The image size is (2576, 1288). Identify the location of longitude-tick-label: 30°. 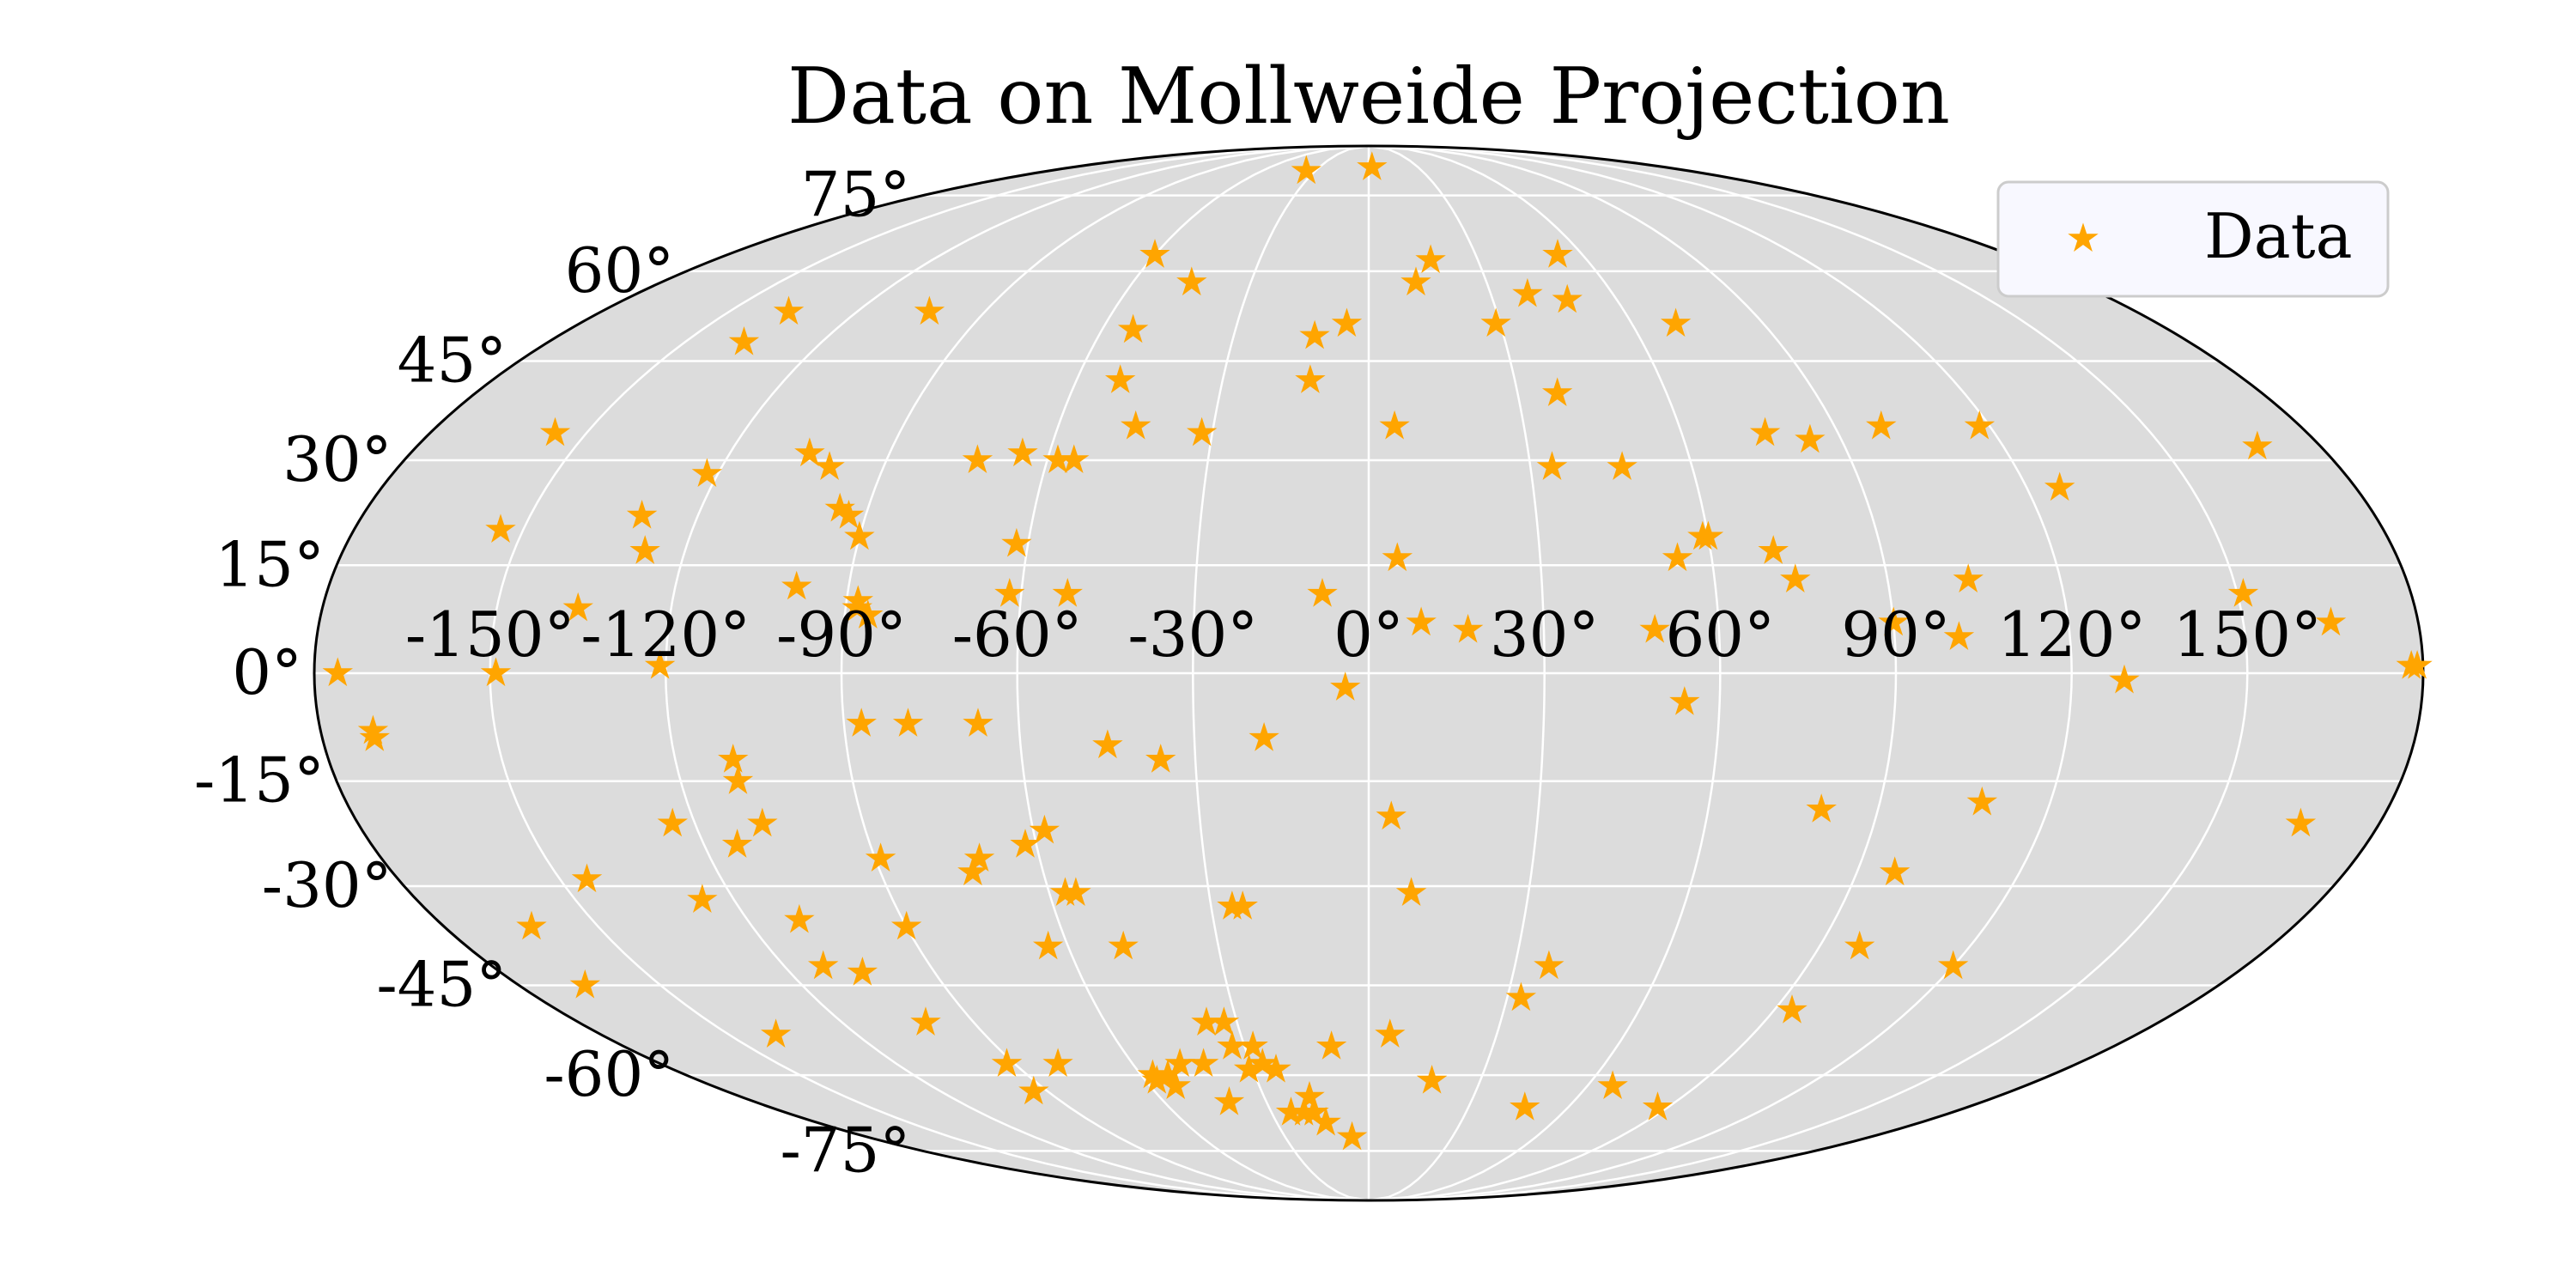
(1545, 634).